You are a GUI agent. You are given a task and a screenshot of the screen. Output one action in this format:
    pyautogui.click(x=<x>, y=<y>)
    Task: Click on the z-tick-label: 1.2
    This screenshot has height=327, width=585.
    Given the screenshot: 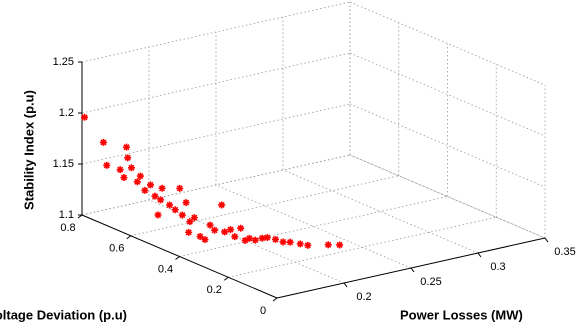 What is the action you would take?
    pyautogui.click(x=66, y=113)
    